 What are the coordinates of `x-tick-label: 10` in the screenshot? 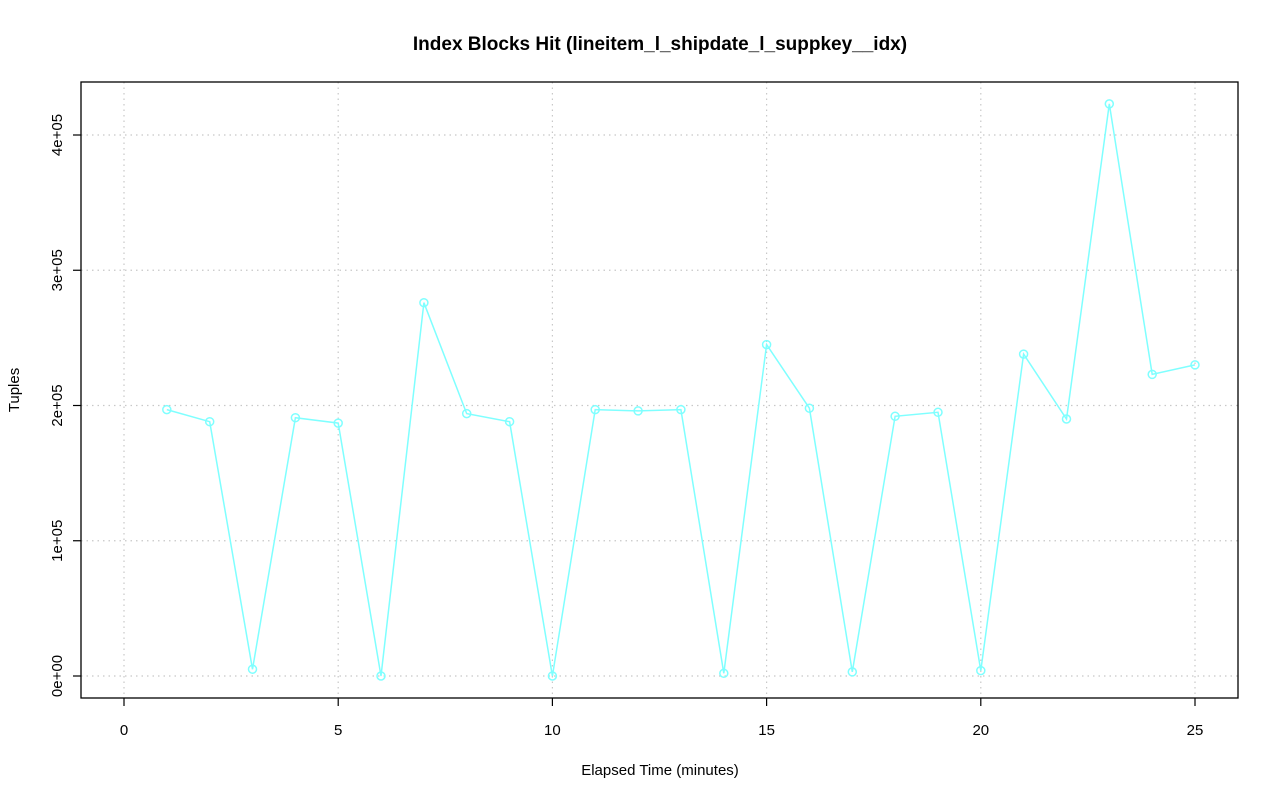 It's located at (552, 730).